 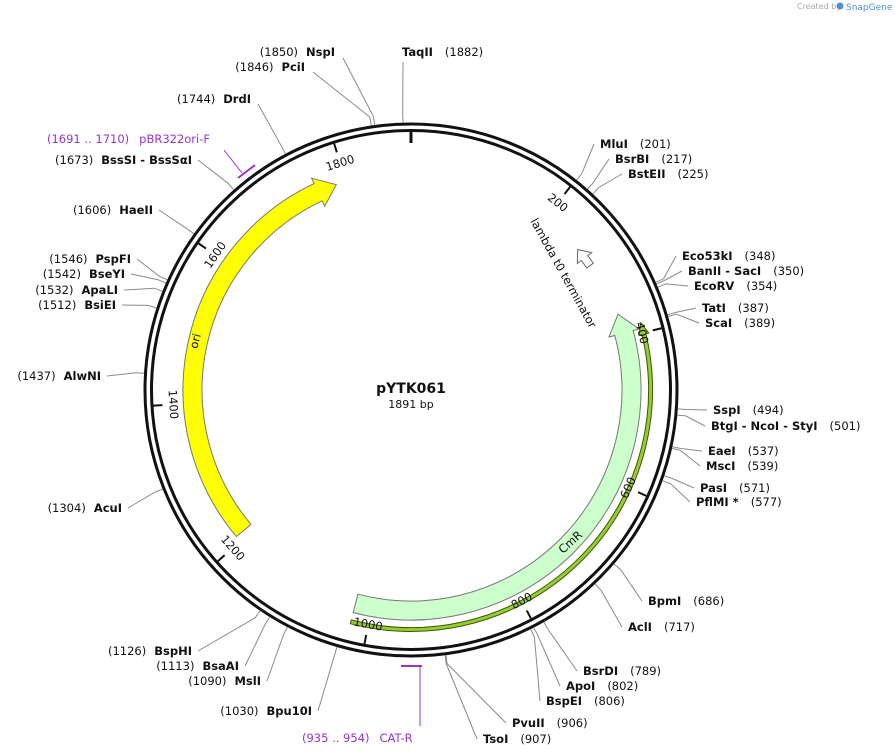 What do you see at coordinates (661, 627) in the screenshot?
I see `site-label: AclI (717)` at bounding box center [661, 627].